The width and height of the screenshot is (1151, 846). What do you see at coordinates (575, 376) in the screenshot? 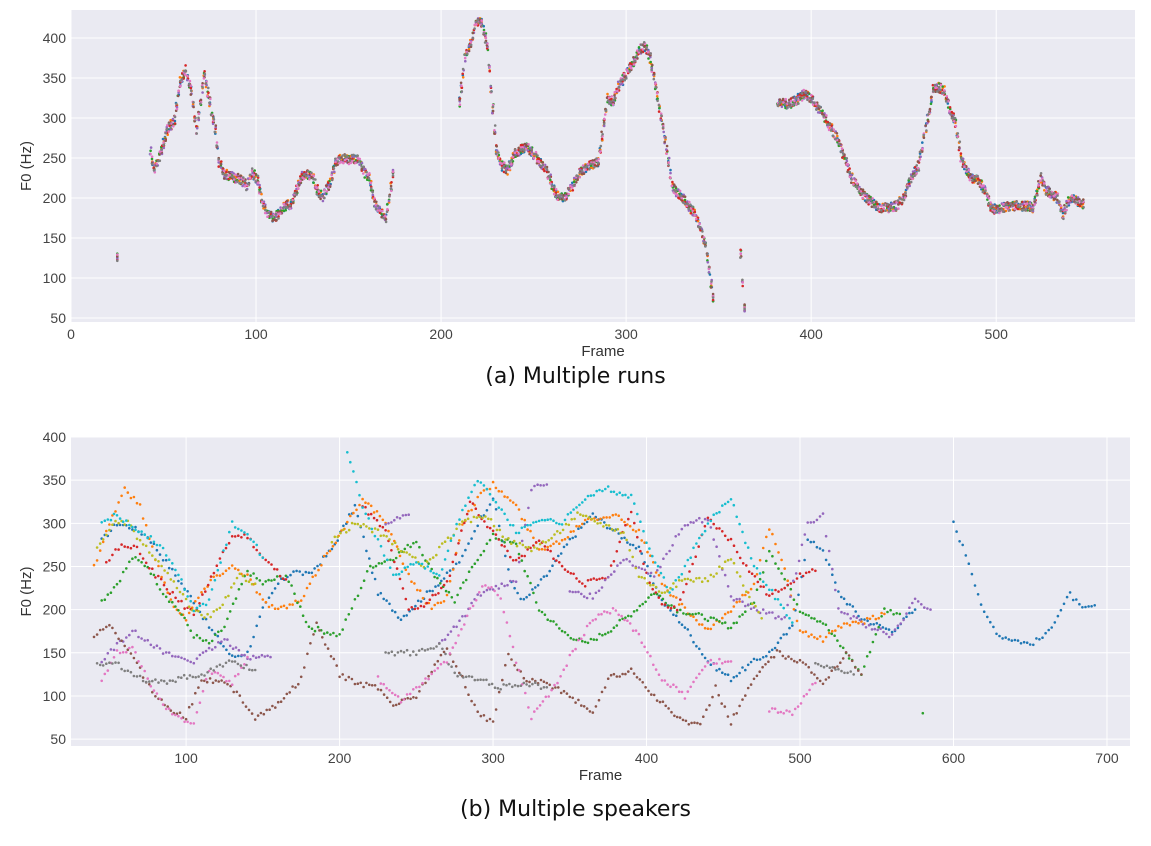
I see `caption-a: (a) Multiple runs` at bounding box center [575, 376].